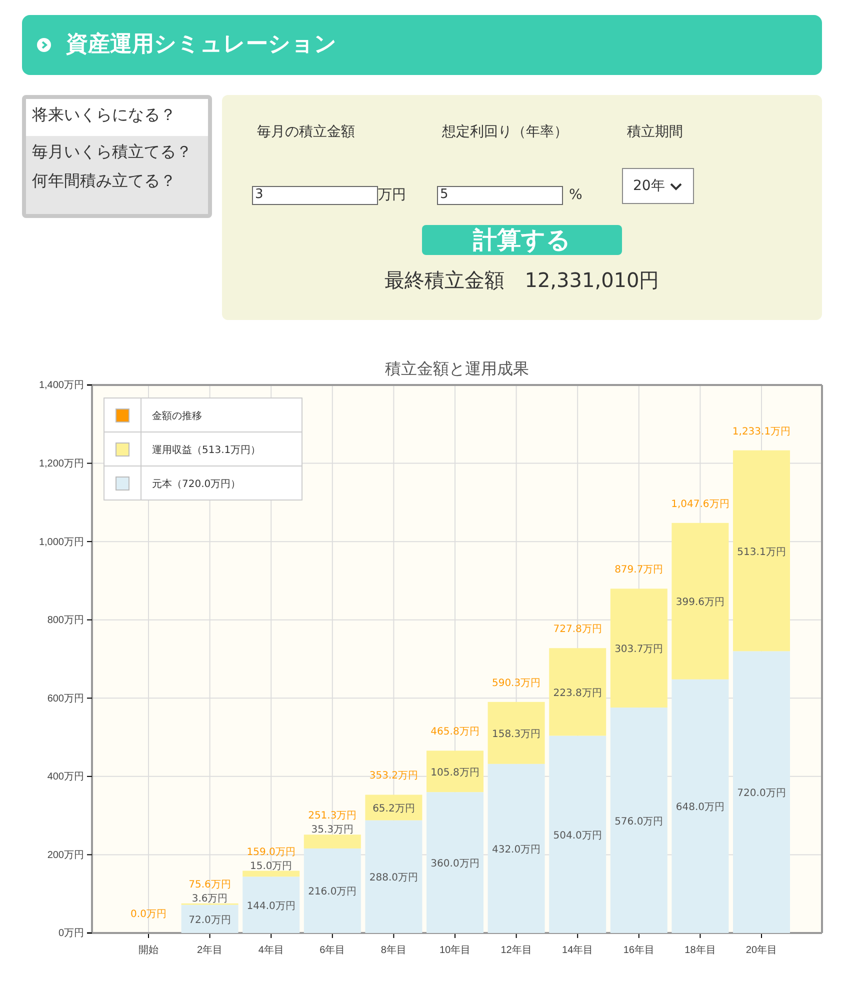 This screenshot has width=854, height=981. I want to click on y-tick-label: 400万円, so click(65, 777).